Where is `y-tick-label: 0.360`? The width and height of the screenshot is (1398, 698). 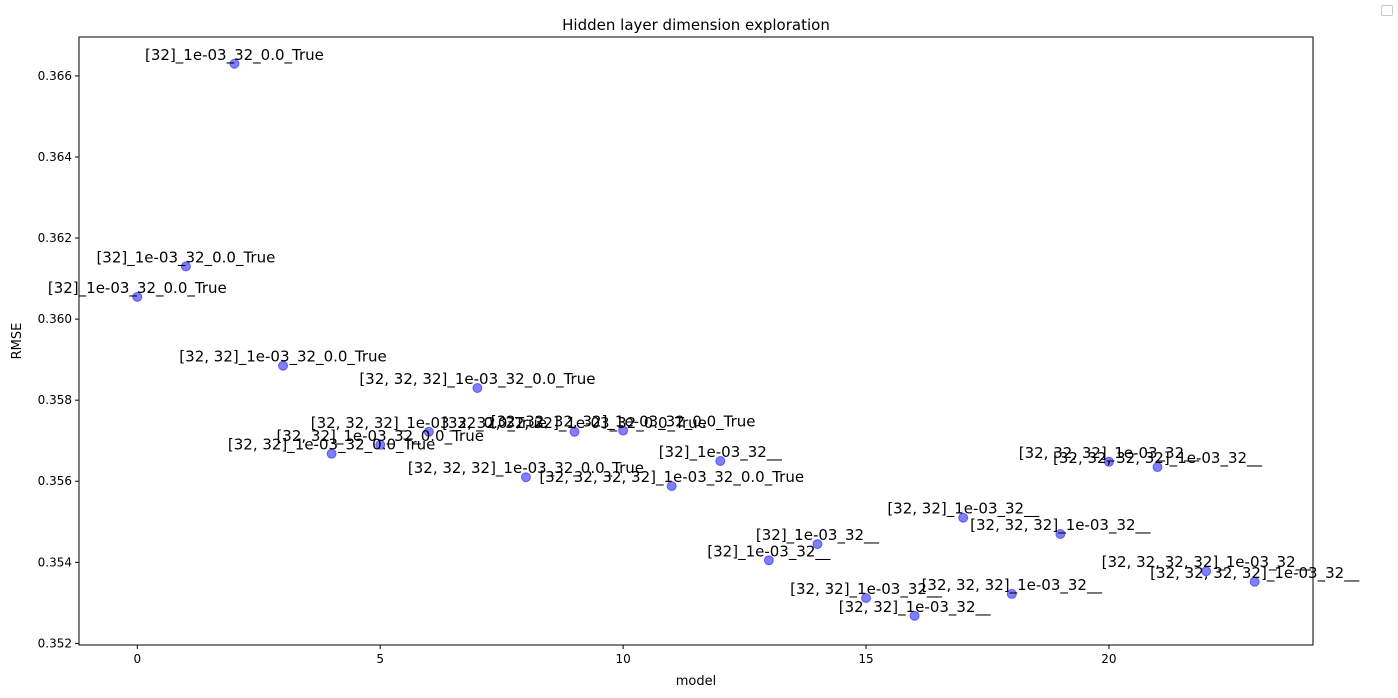 y-tick-label: 0.360 is located at coordinates (55, 319).